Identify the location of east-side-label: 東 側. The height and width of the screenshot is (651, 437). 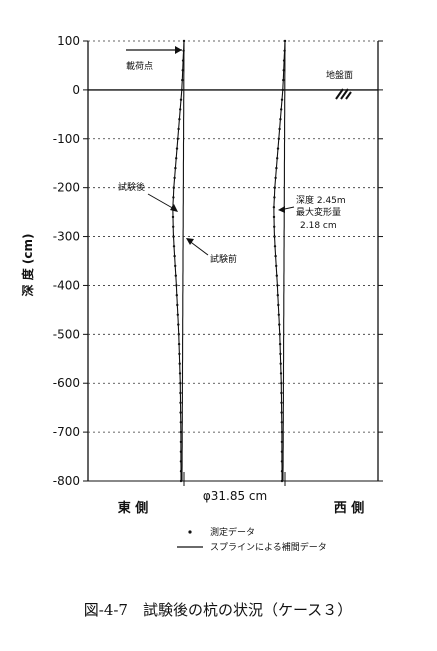
(133, 508).